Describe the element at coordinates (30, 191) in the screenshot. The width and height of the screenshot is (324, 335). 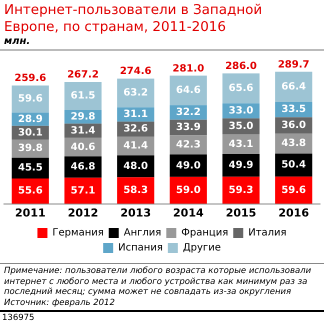
I see `data-label: 55.6` at that location.